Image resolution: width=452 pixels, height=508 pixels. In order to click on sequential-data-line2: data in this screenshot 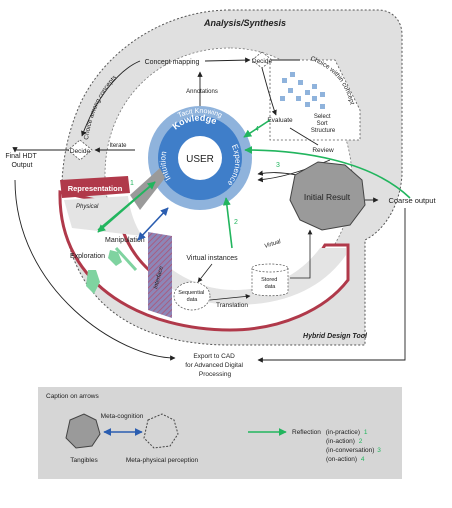, I will do `click(193, 300)`.